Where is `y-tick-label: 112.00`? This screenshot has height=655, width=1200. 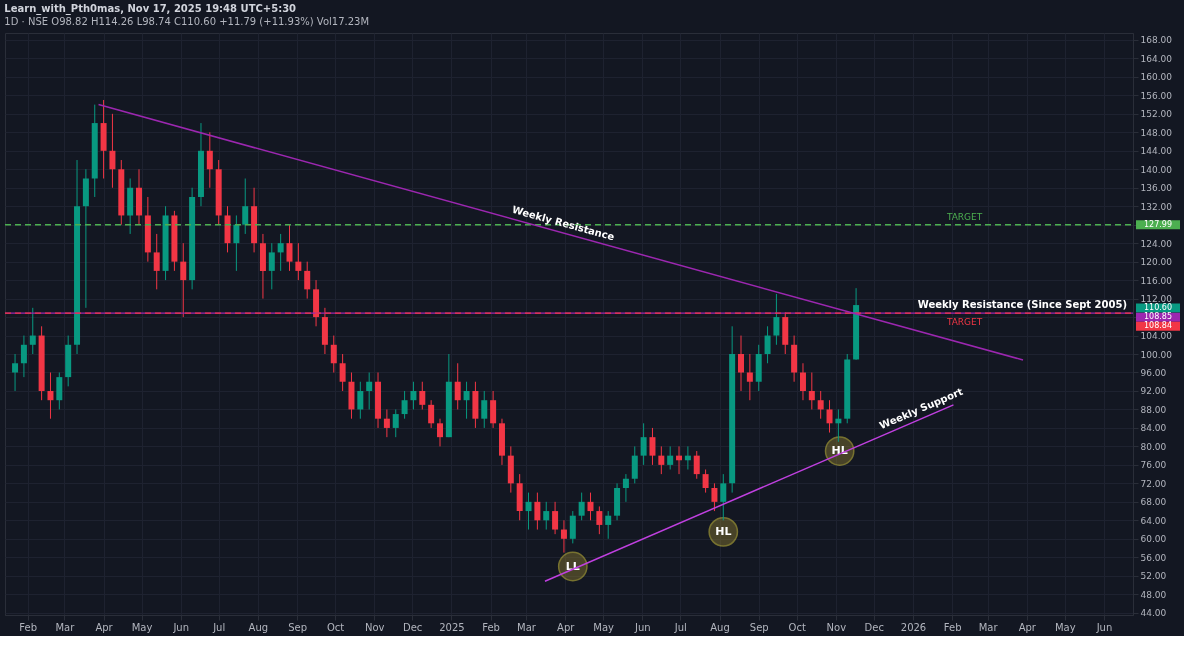 y-tick-label: 112.00 is located at coordinates (1156, 299).